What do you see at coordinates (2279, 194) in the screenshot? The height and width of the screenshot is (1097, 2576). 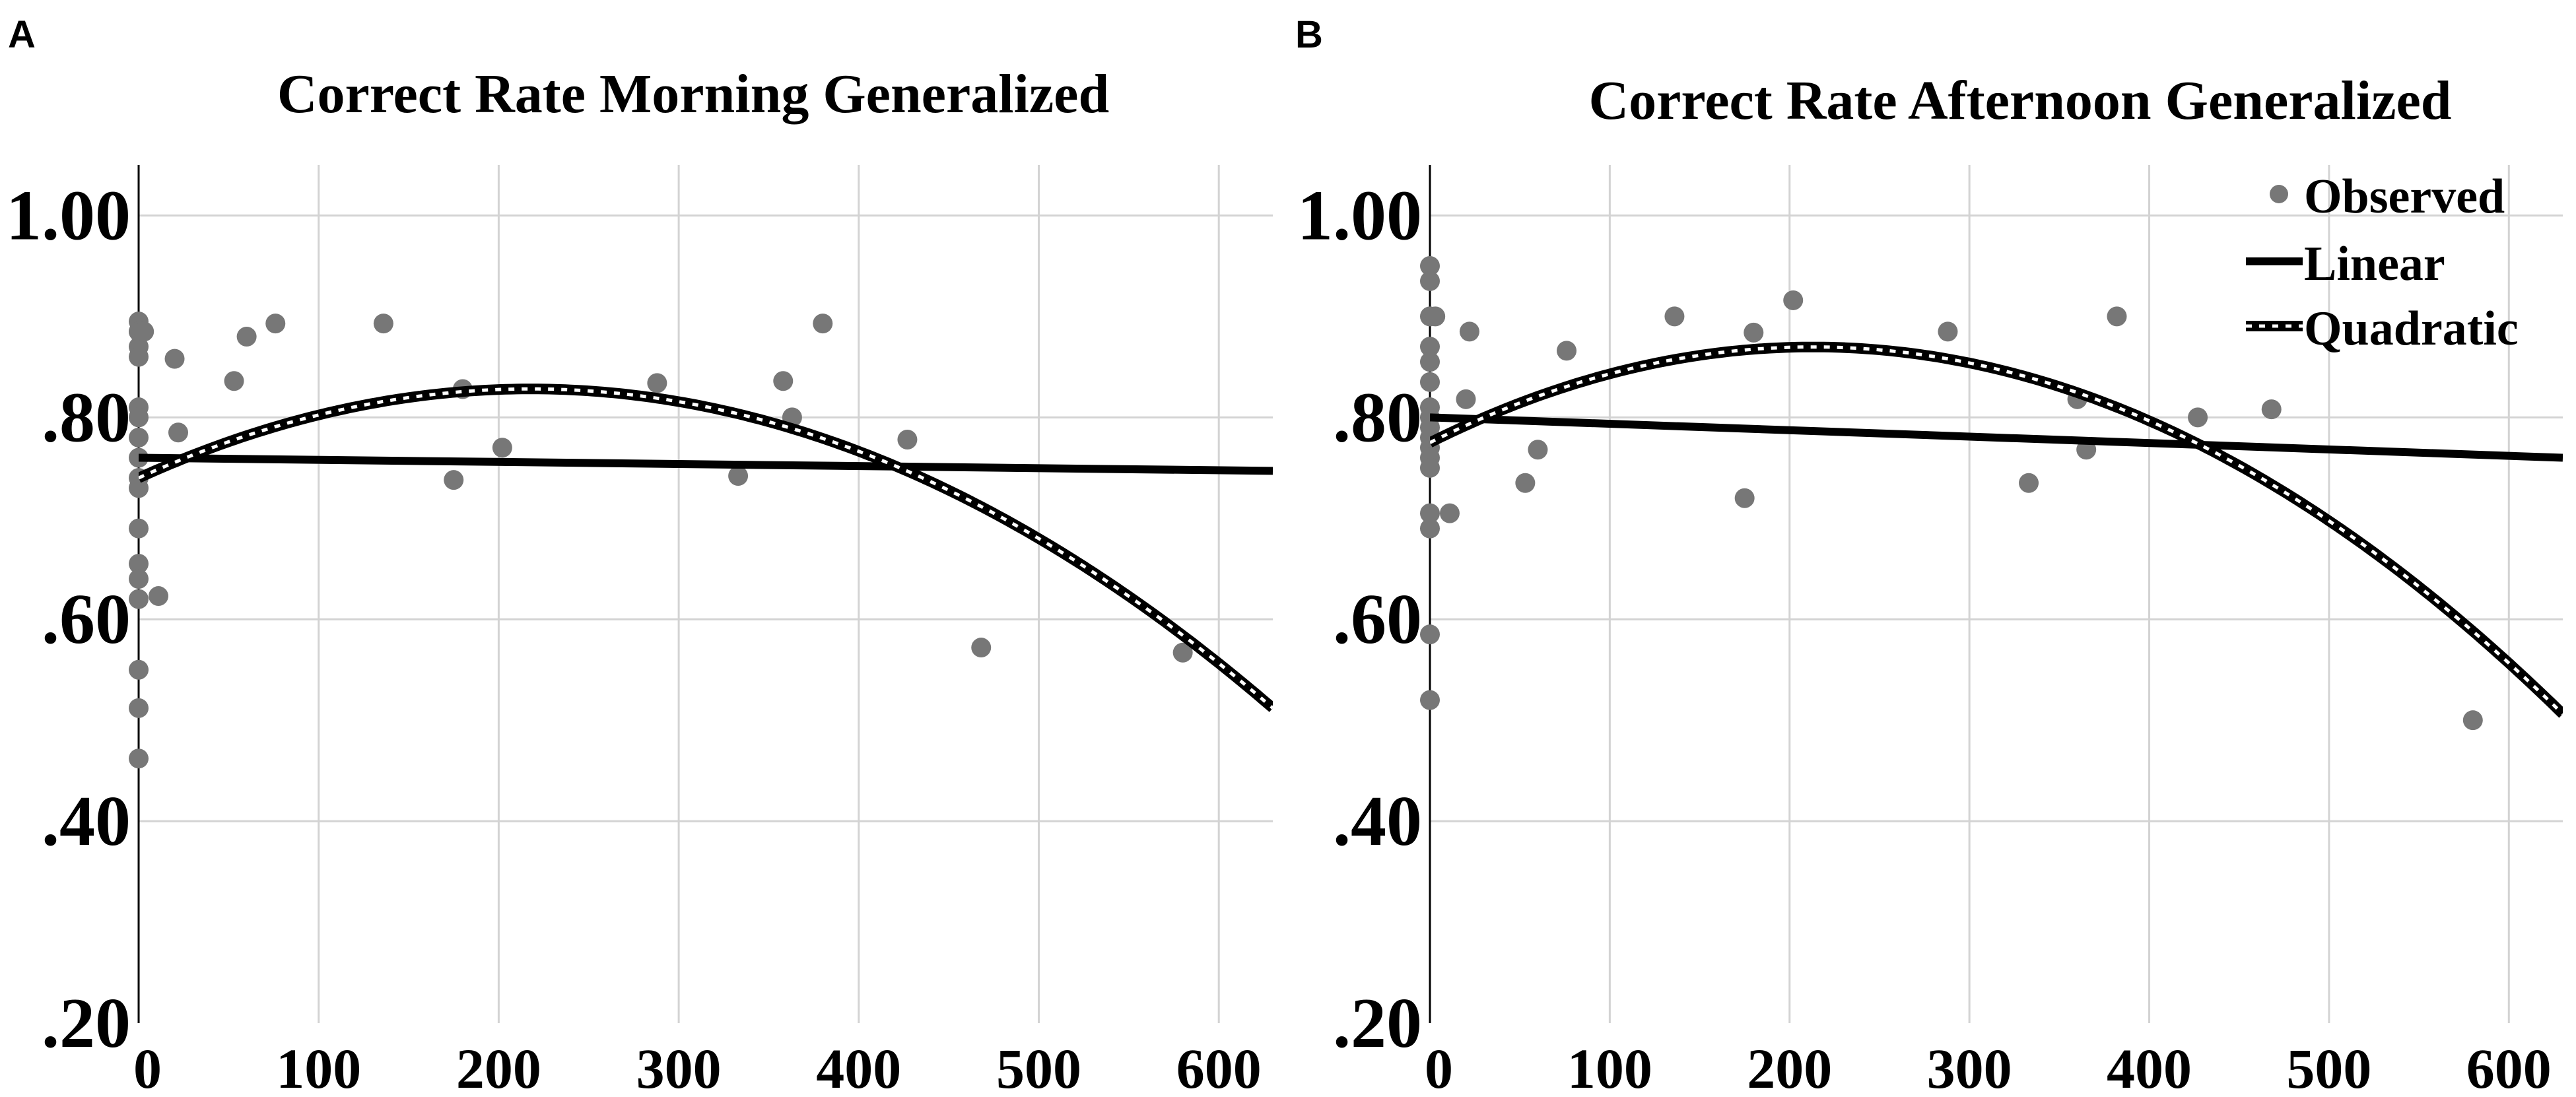 I see `legend-observed-marker` at bounding box center [2279, 194].